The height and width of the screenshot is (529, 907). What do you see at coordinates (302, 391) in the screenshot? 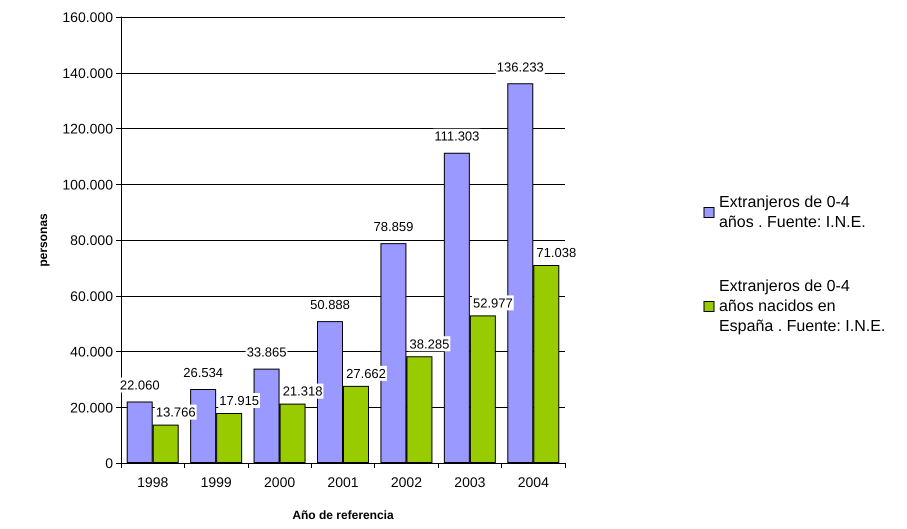
I see `data-label: 21.318` at bounding box center [302, 391].